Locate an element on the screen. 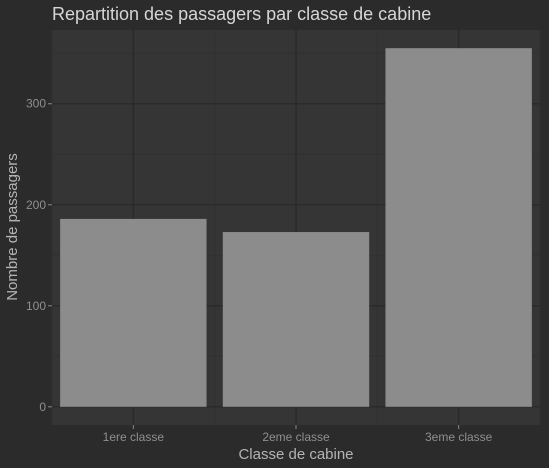  y-axis-title: Nombre de passagers is located at coordinates (12, 227).